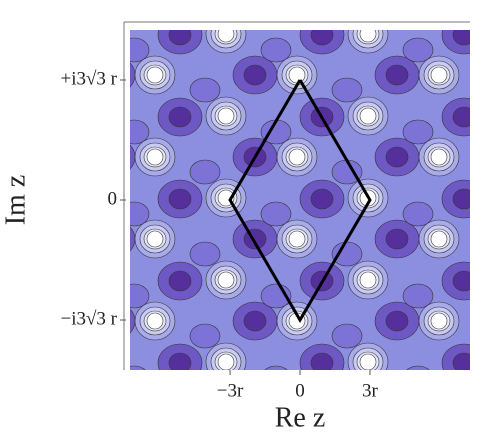 Image resolution: width=500 pixels, height=436 pixels. Describe the element at coordinates (15, 200) in the screenshot. I see `y-axis-label: Im z` at that location.